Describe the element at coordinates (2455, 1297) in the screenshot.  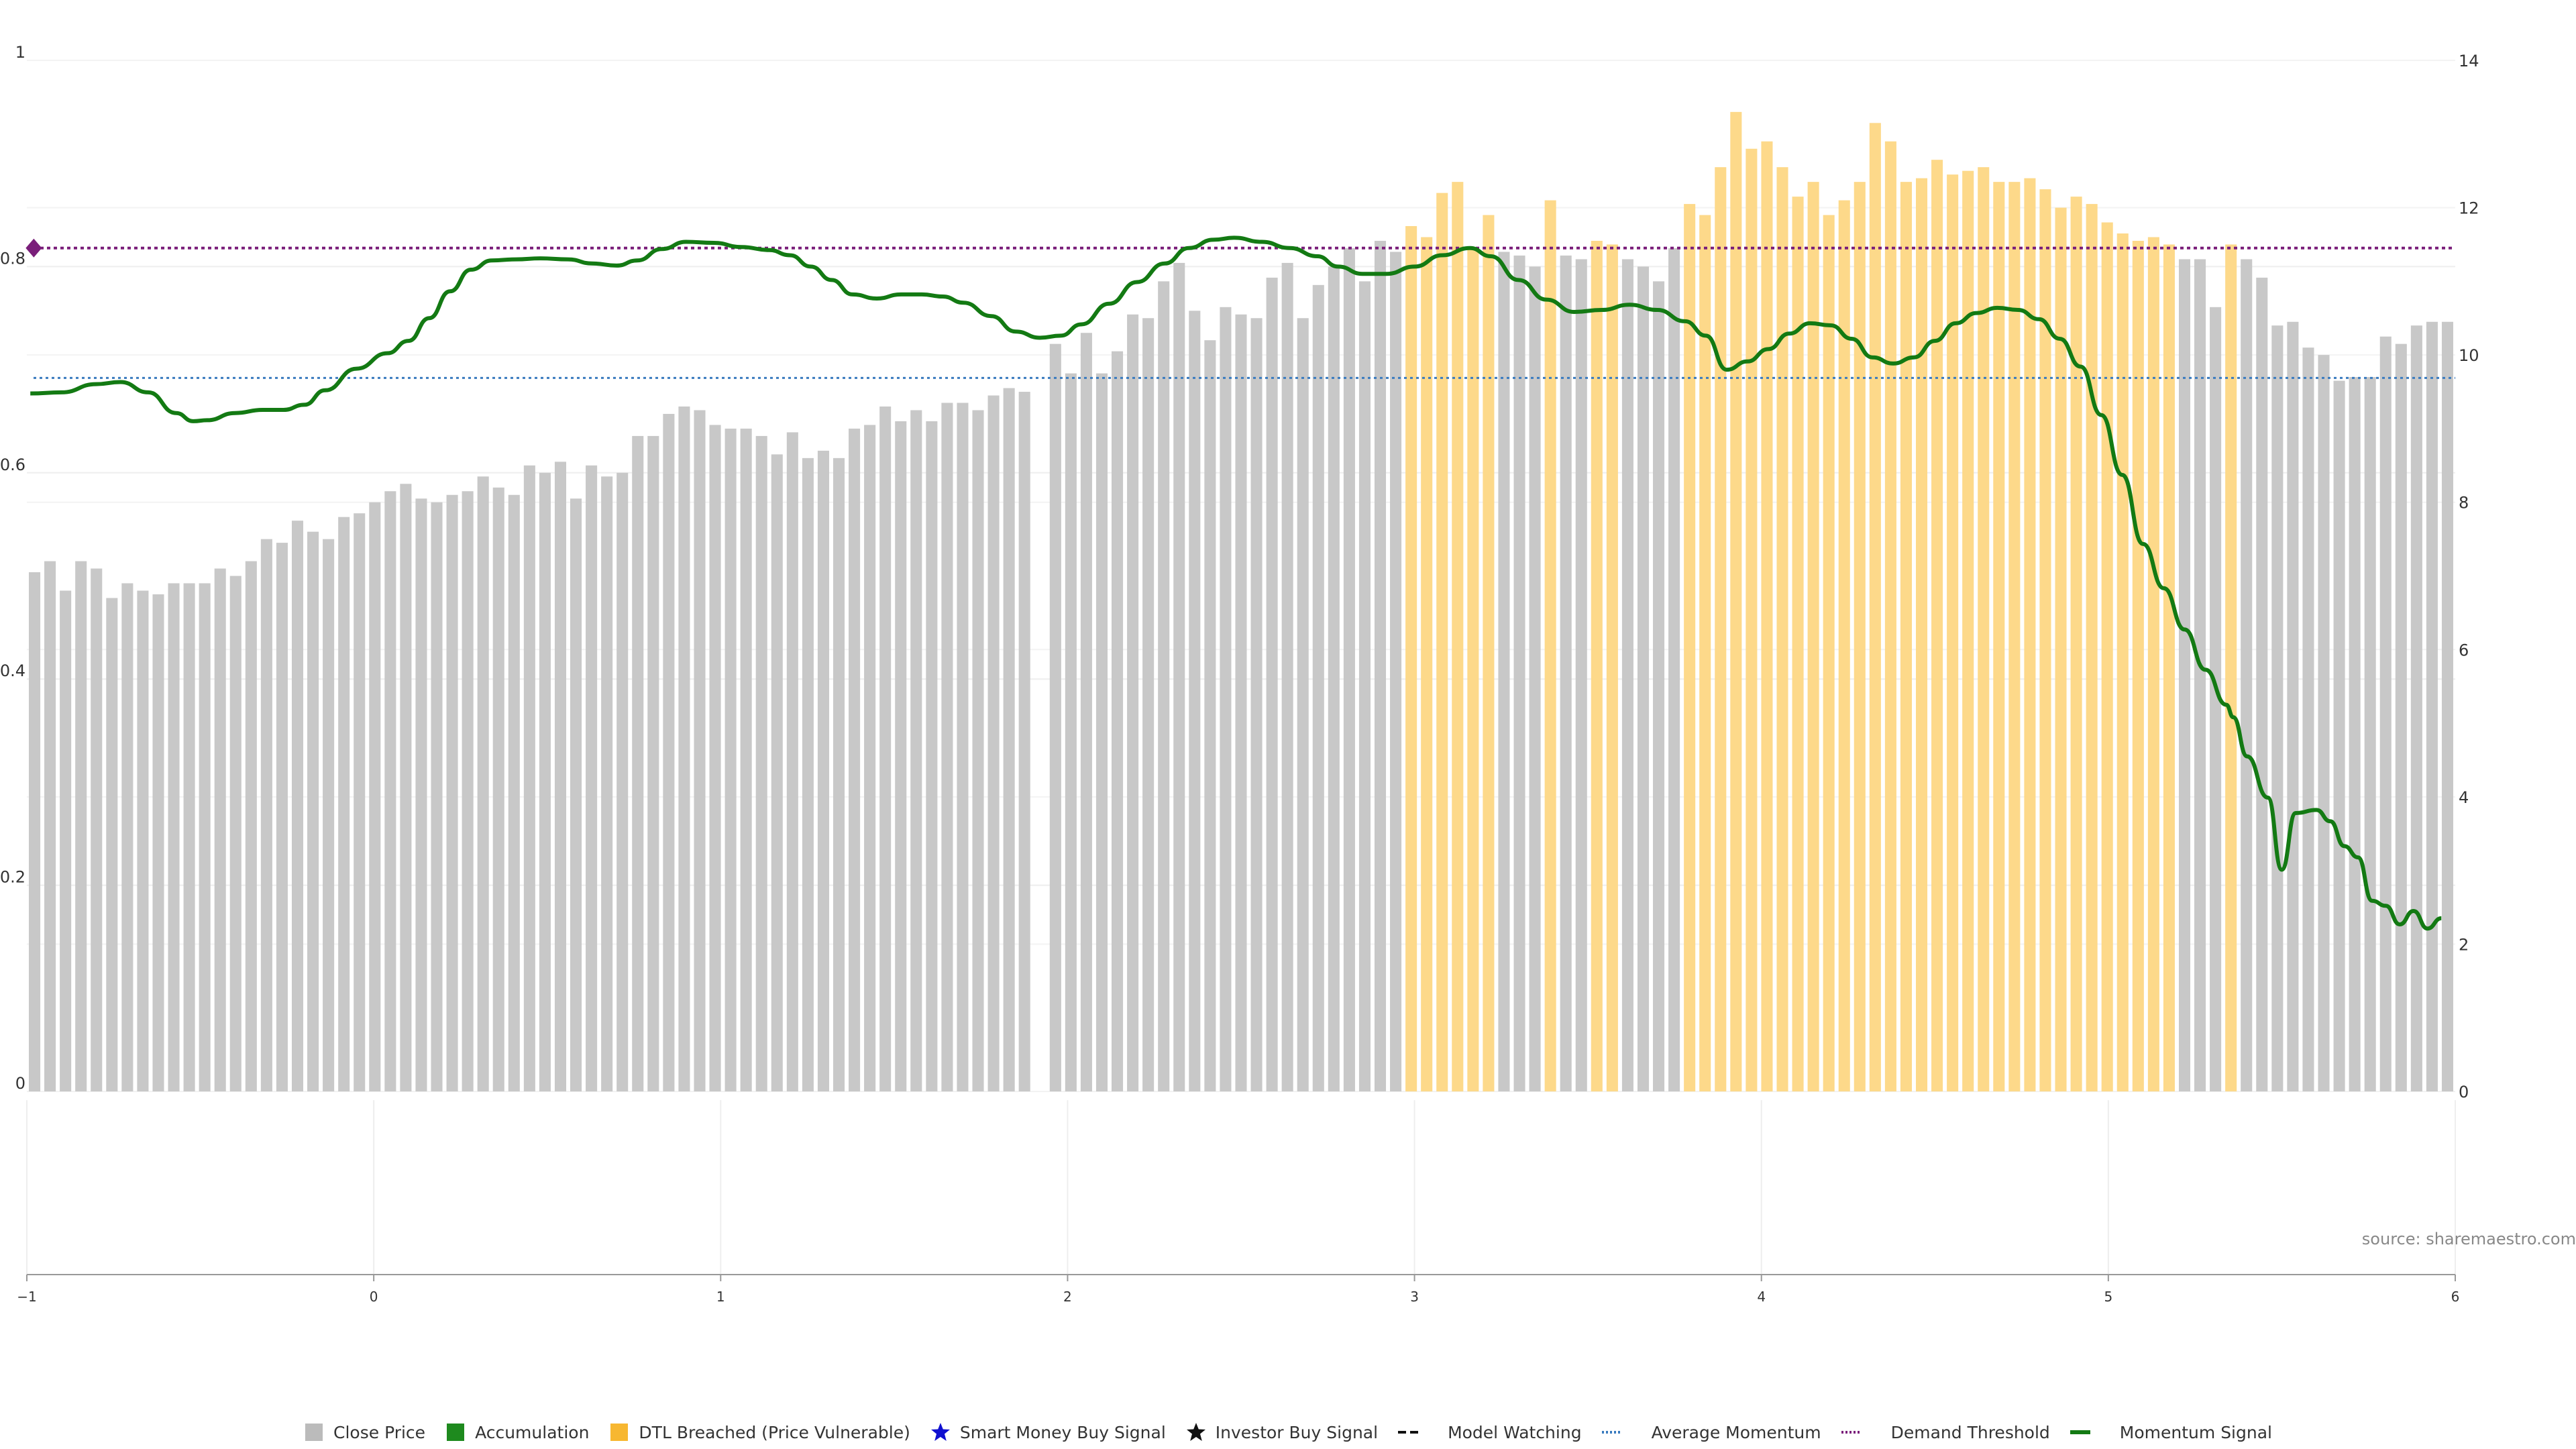
I see `x-tick-label: 6` at that location.